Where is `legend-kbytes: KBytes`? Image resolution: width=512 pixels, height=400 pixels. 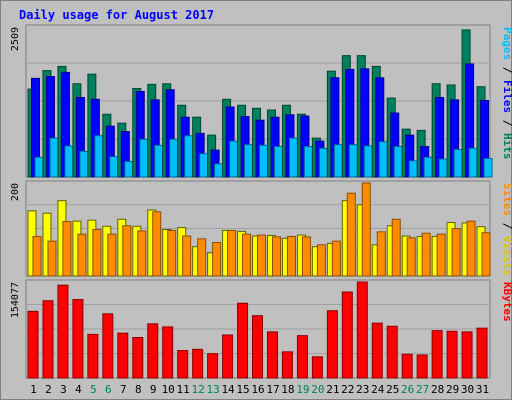
legend-kbytes: KBytes is located at coordinates (506, 302).